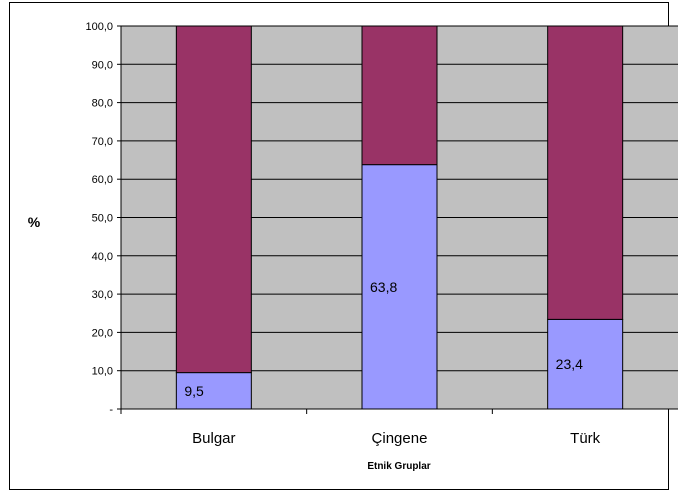 This screenshot has width=680, height=495. I want to click on category-label: Türk, so click(585, 438).